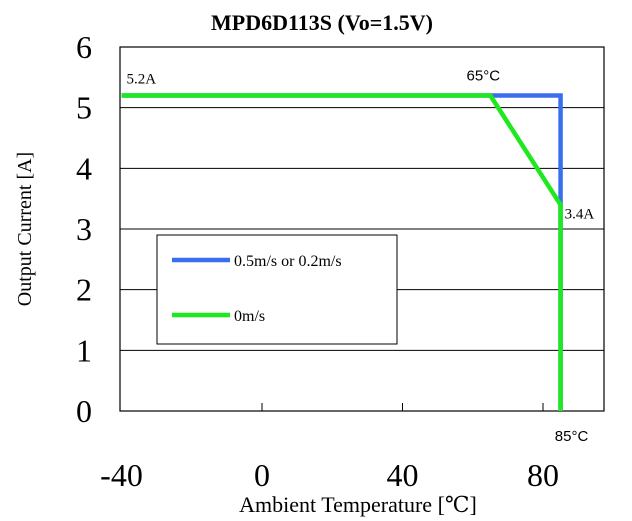  I want to click on legend: 0.5m/s or 0.2m/s 0m/s, so click(277, 289).